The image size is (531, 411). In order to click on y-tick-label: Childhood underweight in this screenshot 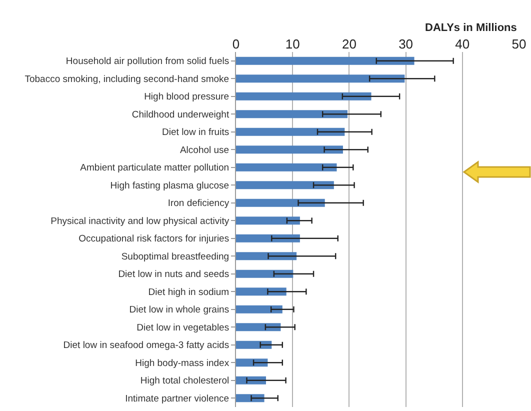, I will do `click(181, 114)`.